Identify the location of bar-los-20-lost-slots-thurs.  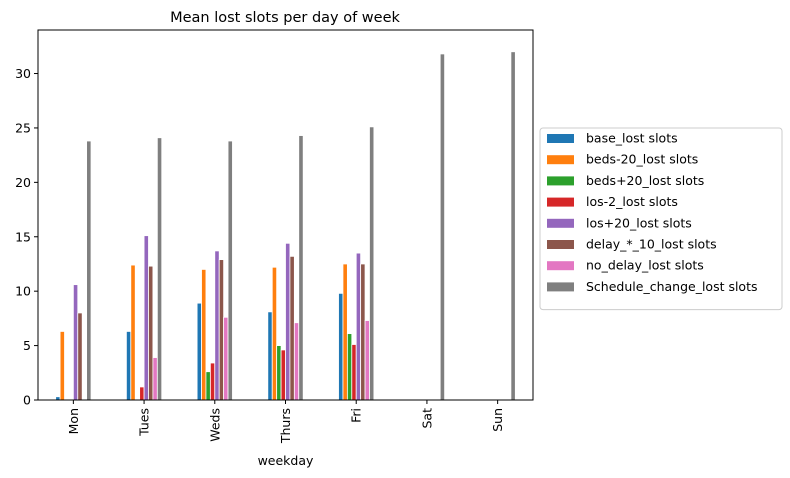
(288, 321).